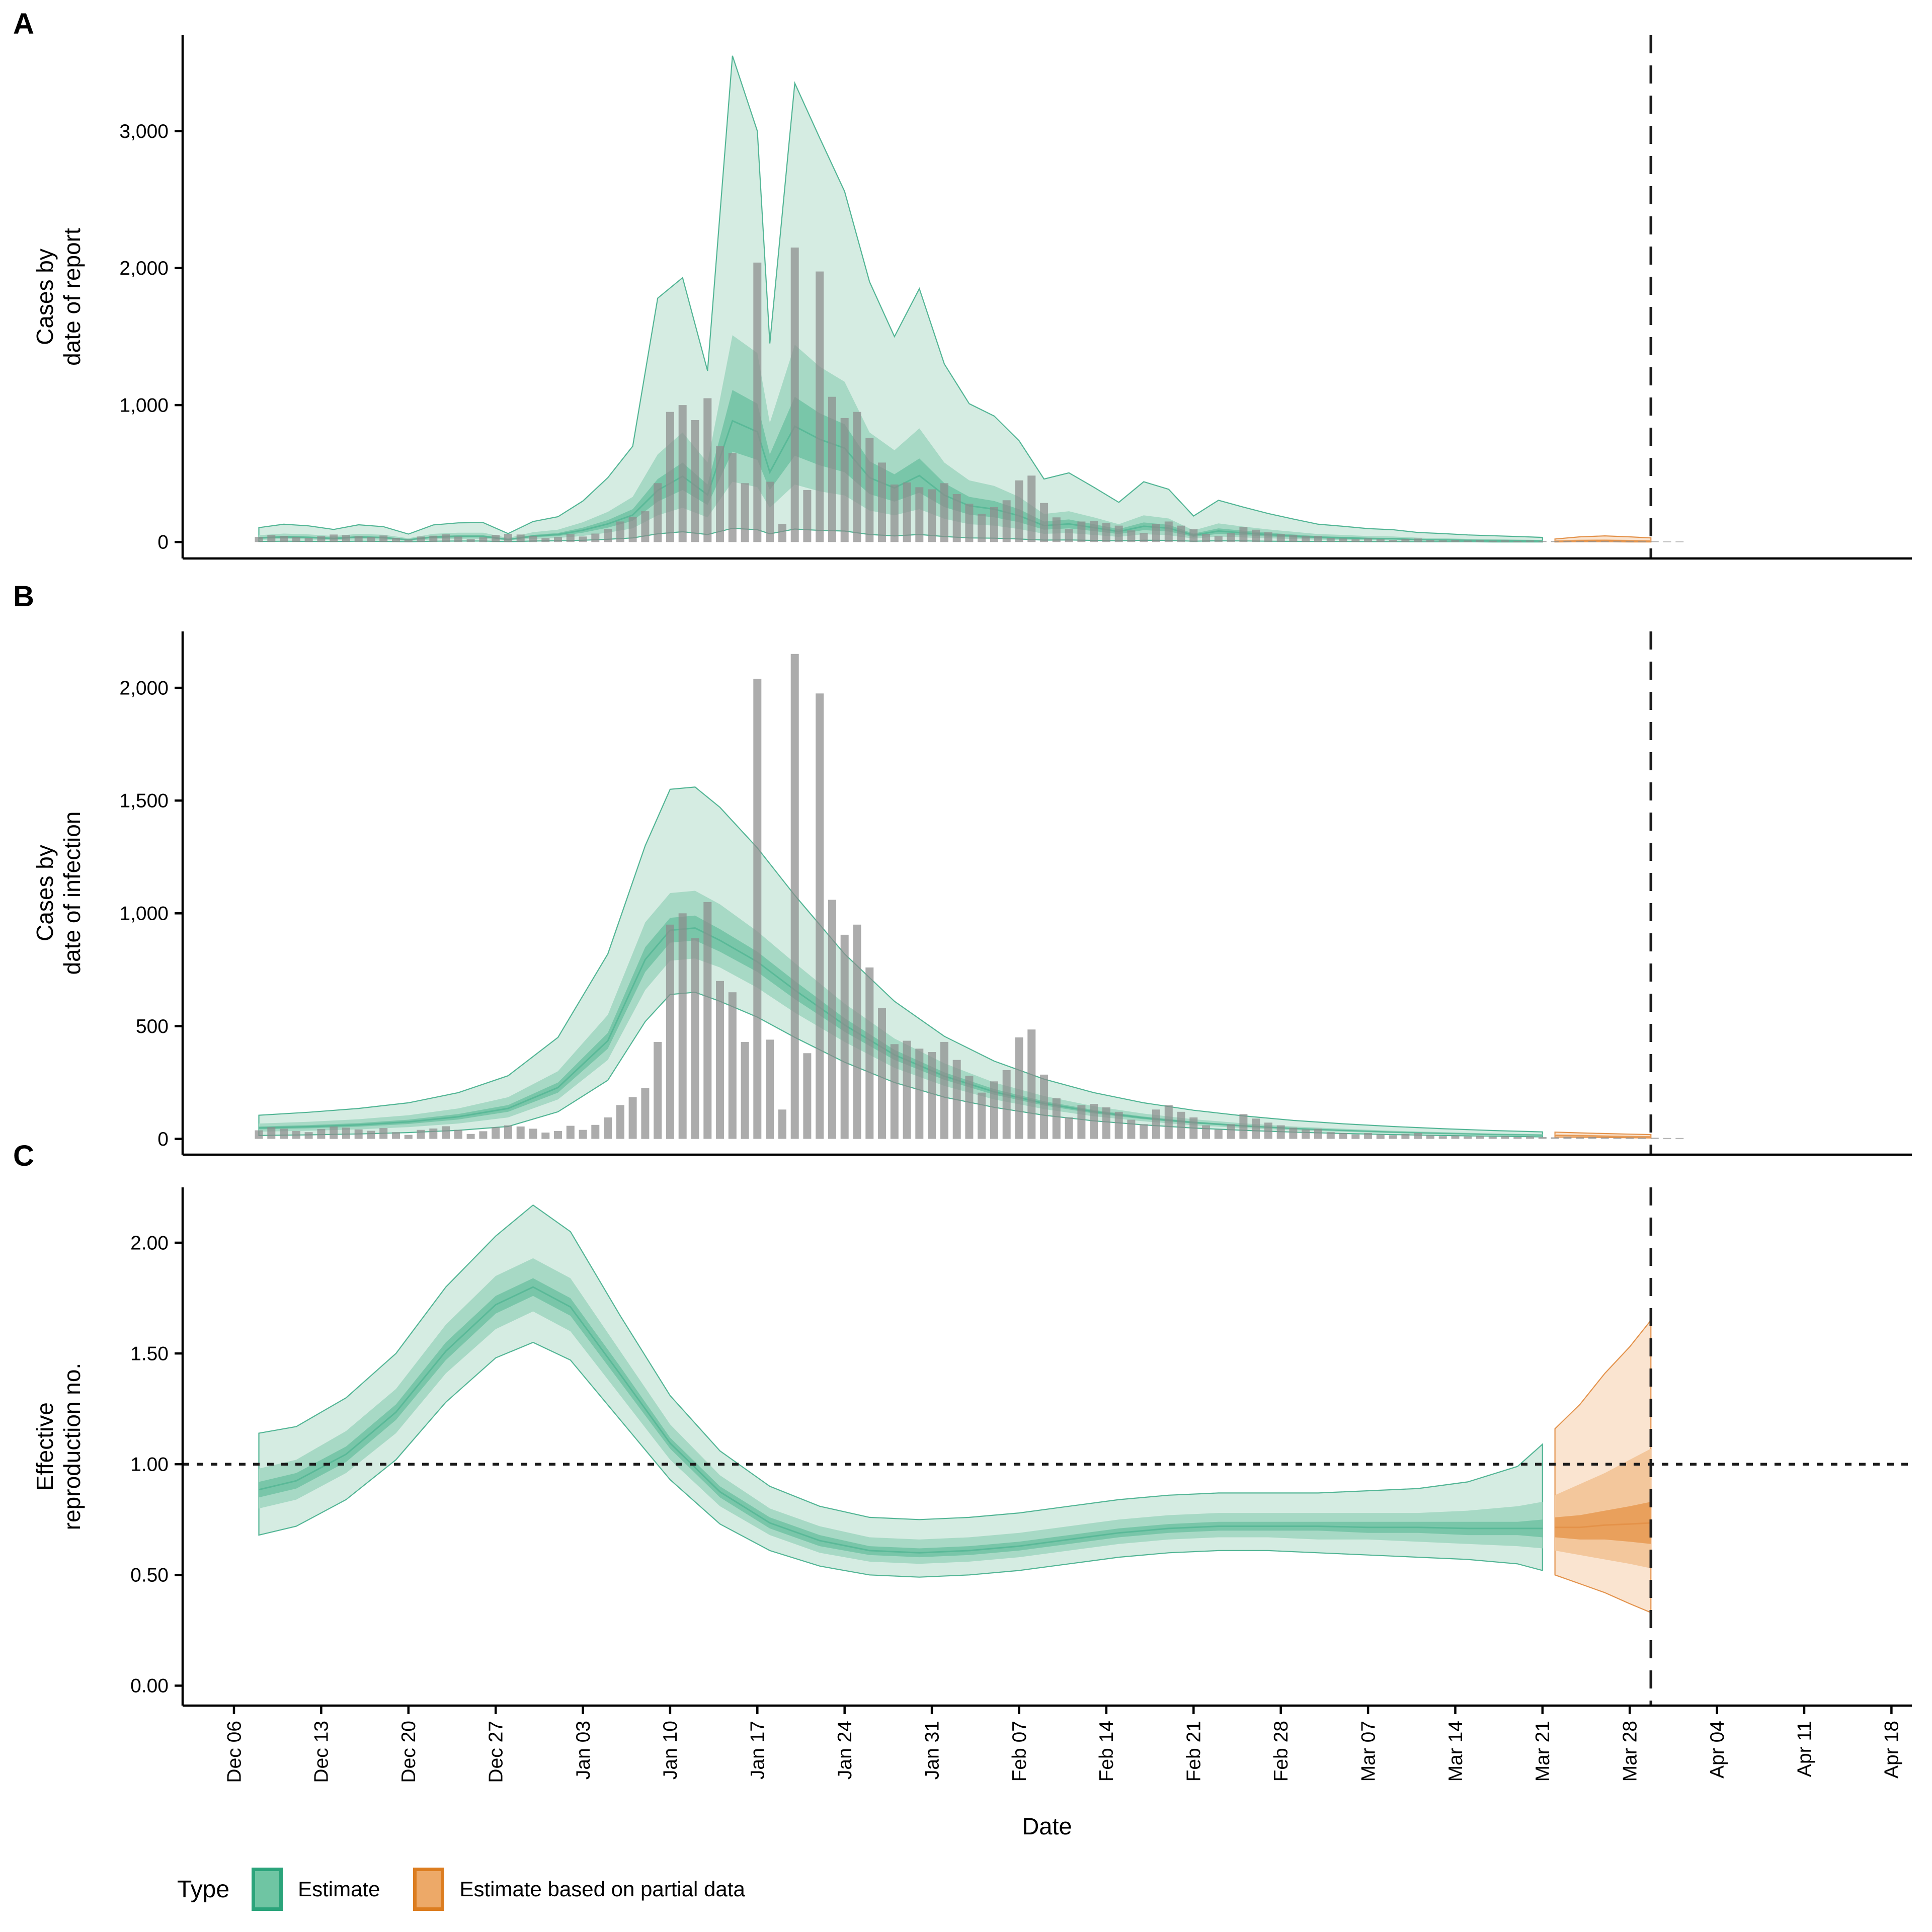  I want to click on svg-text: Mar 14, so click(1456, 1752).